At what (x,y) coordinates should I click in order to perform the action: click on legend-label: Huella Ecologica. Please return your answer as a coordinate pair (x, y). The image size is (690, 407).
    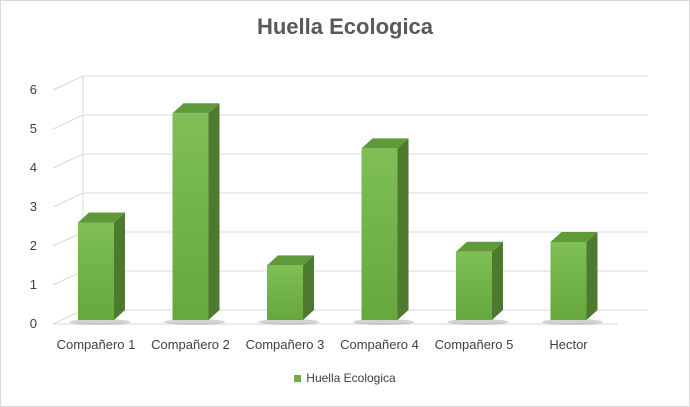
    Looking at the image, I should click on (351, 378).